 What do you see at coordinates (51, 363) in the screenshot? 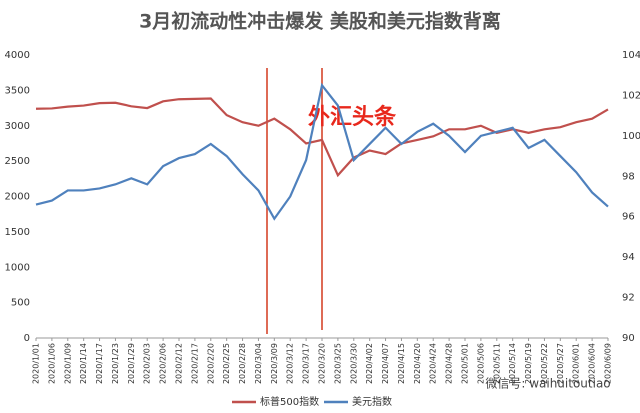
I see `x-tick-label: 2020/1/06` at bounding box center [51, 363].